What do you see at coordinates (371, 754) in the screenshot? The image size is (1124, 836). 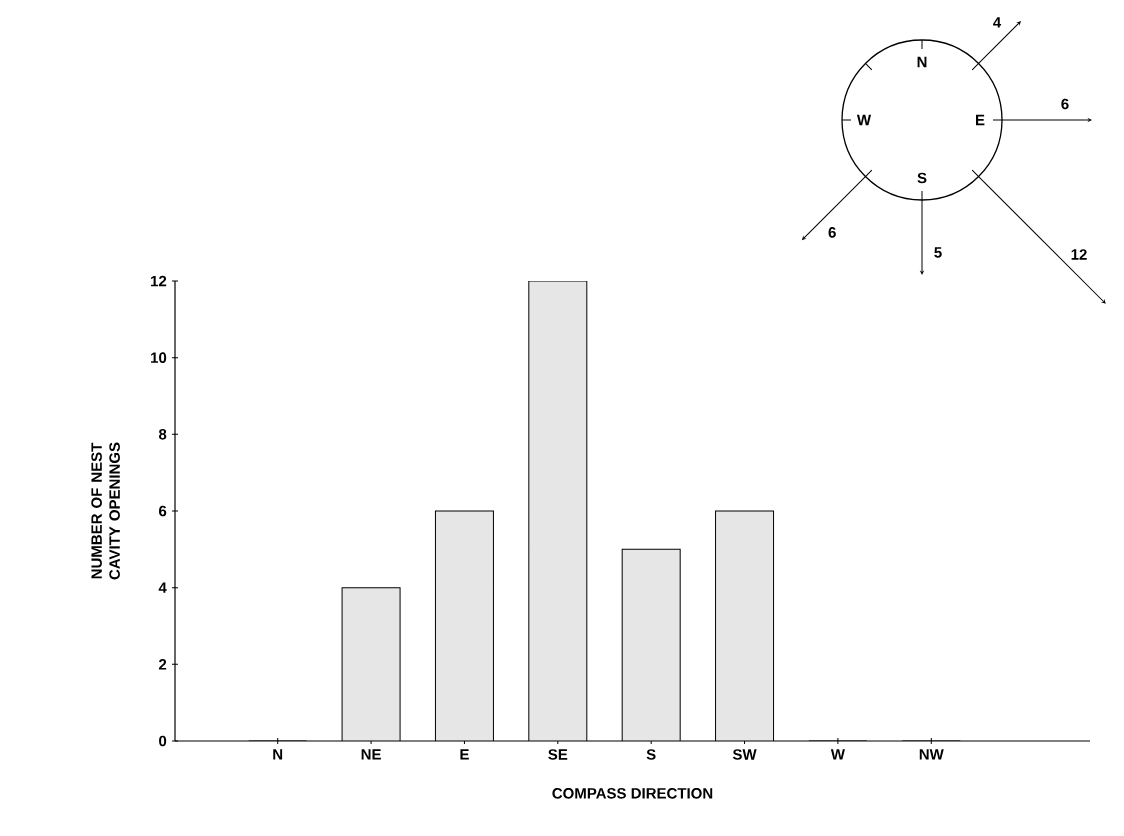 I see `x-tick-label: NE` at bounding box center [371, 754].